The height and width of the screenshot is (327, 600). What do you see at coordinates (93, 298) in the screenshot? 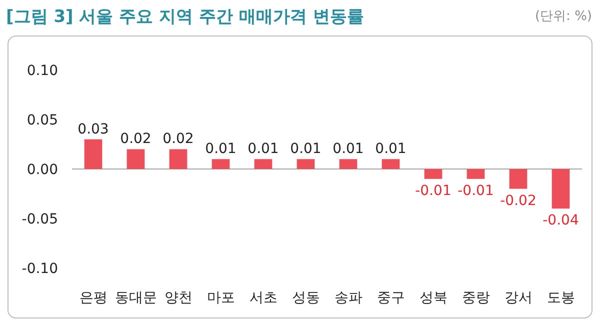
I see `x-tick-label: 은평` at bounding box center [93, 298].